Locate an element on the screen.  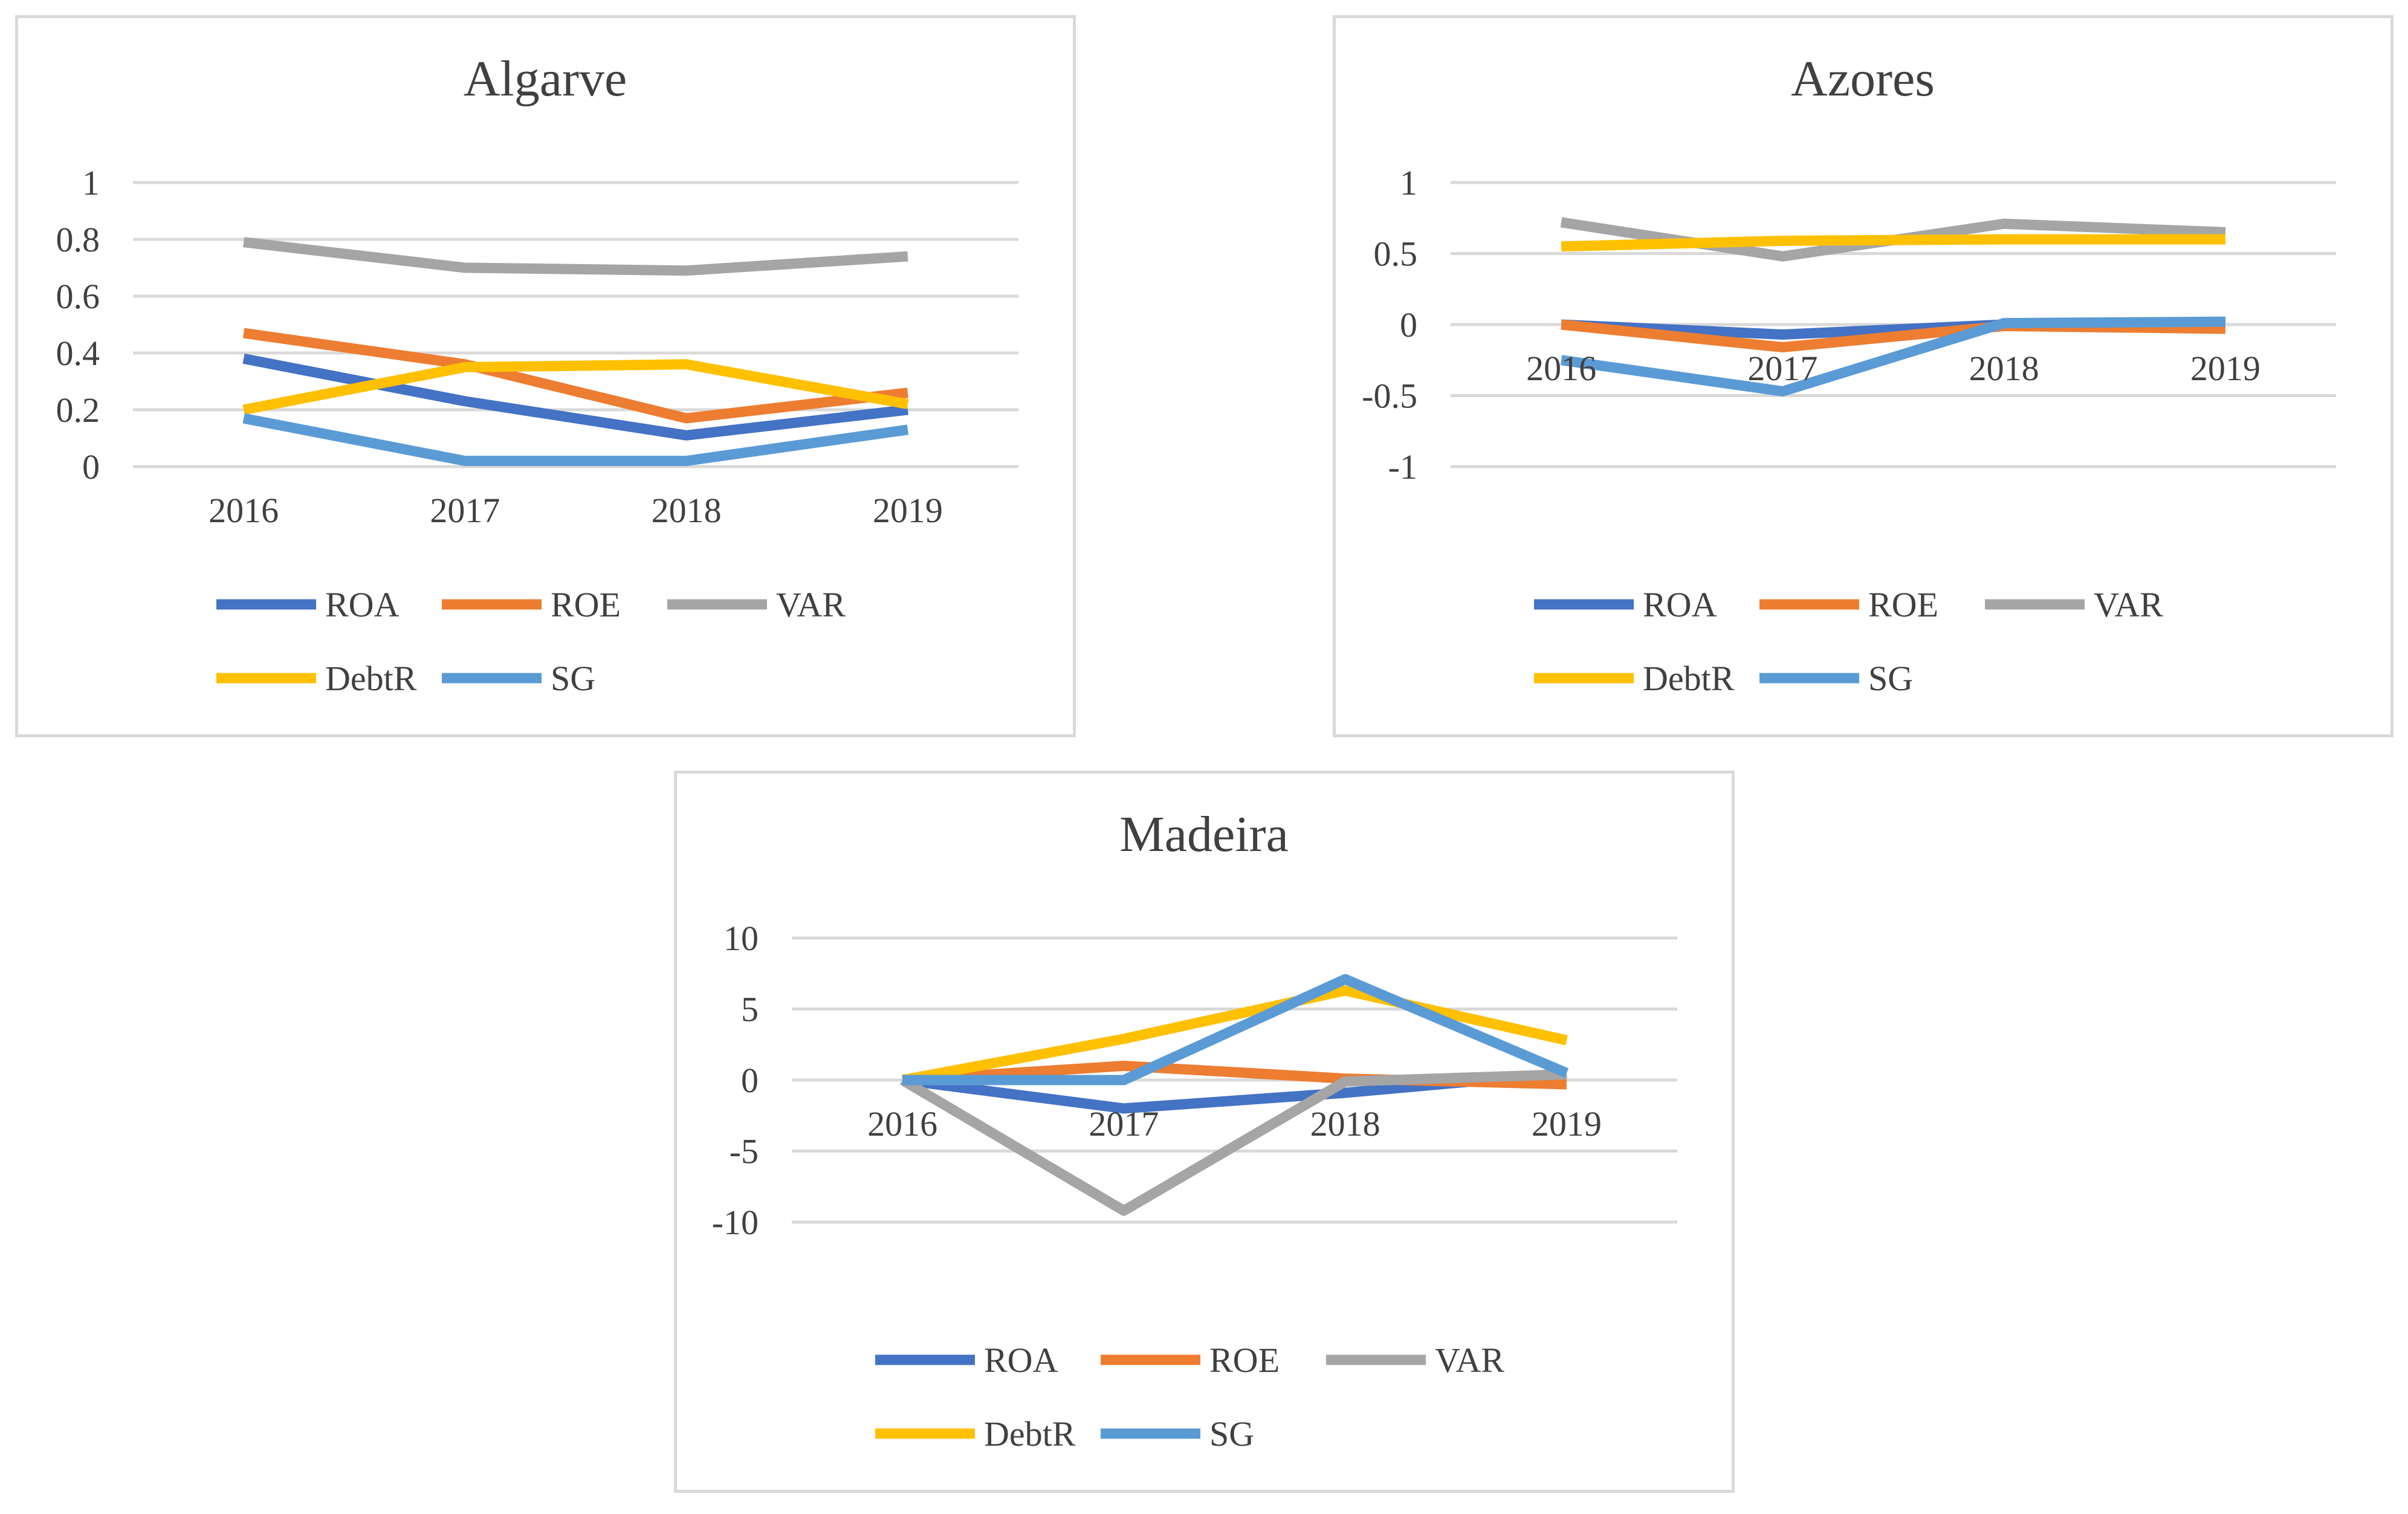
y-tick-label: 0.8 is located at coordinates (78, 239).